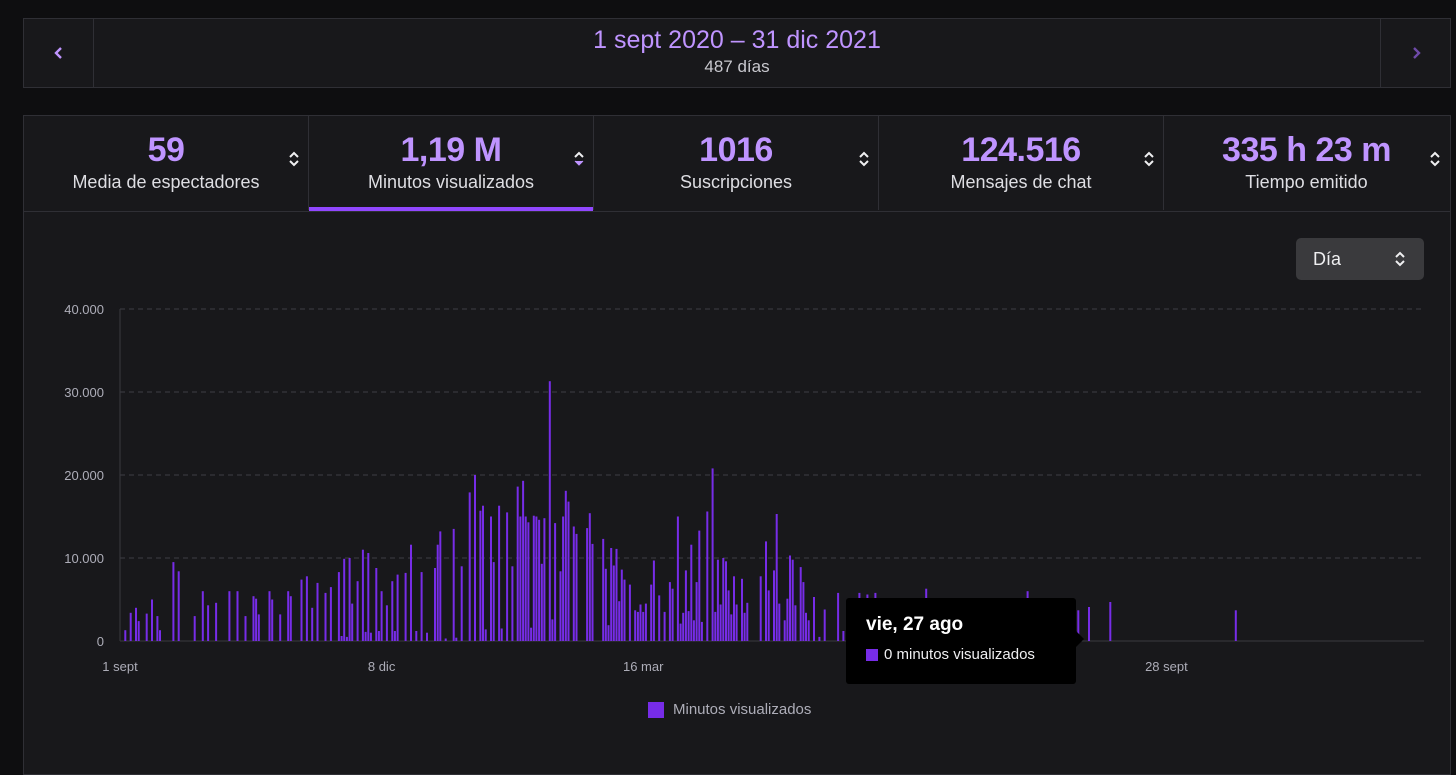 This screenshot has width=1456, height=775. Describe the element at coordinates (1415, 53) in the screenshot. I see `next-period-button` at that location.